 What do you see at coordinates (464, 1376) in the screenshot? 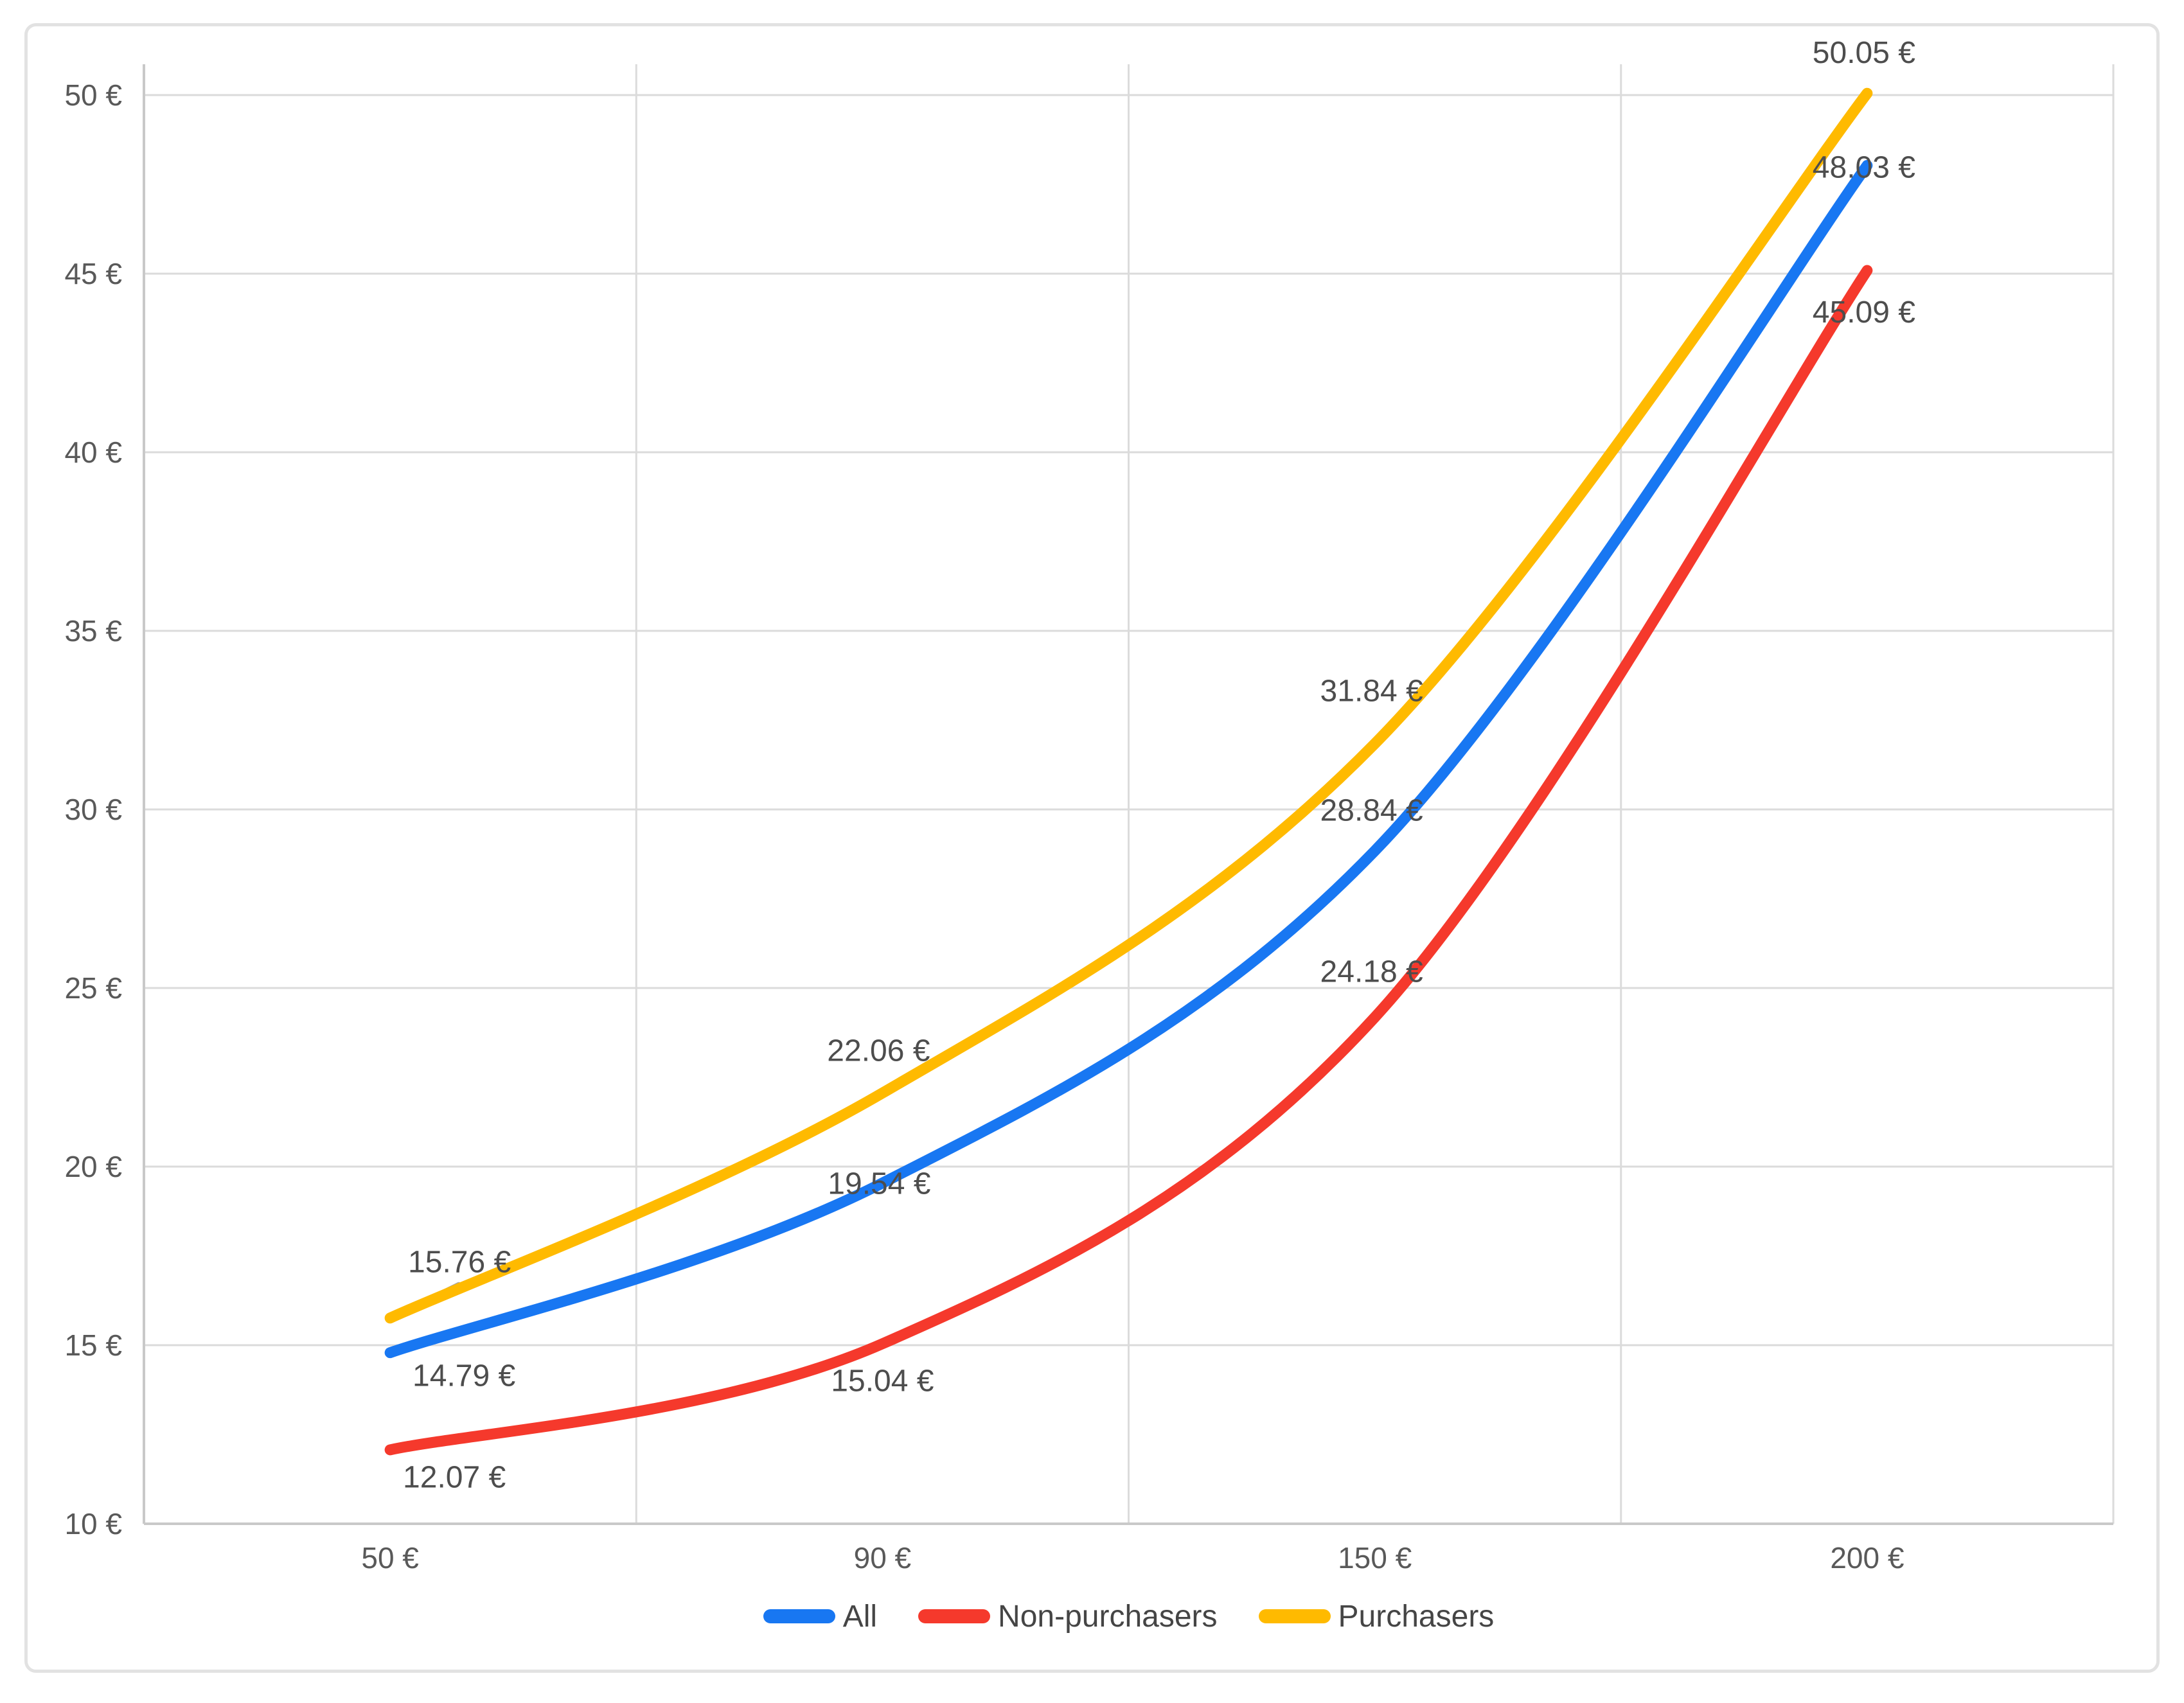
I see `data-label: 14.79 €` at bounding box center [464, 1376].